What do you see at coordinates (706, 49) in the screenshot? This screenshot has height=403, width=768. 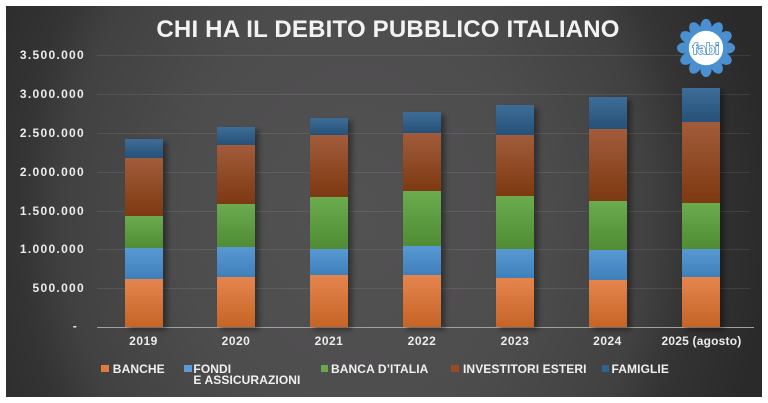 I see `svg-text: fabi` at bounding box center [706, 49].